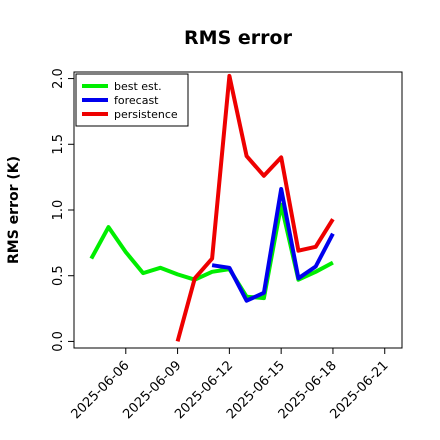  What do you see at coordinates (14, 210) in the screenshot?
I see `y-axis-label: RMS error (K)` at bounding box center [14, 210].